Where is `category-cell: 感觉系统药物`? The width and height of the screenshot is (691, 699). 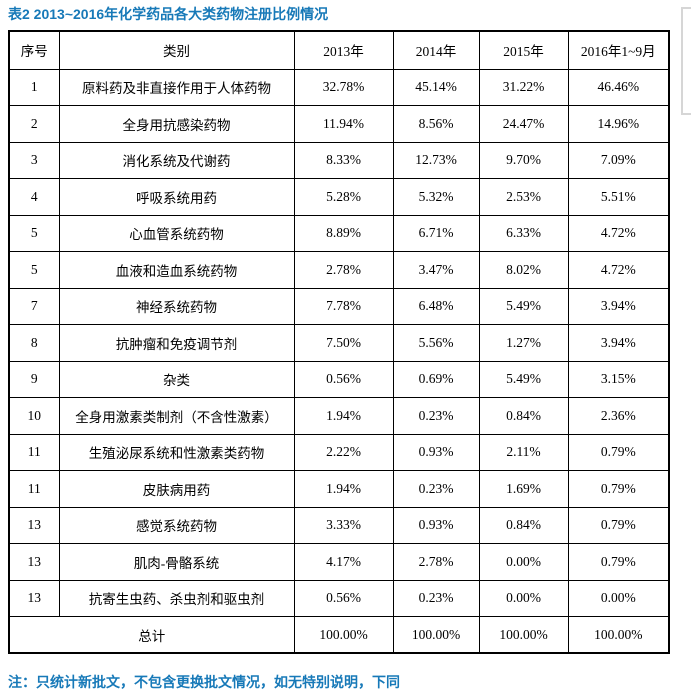 category-cell: 感觉系统药物 is located at coordinates (176, 525).